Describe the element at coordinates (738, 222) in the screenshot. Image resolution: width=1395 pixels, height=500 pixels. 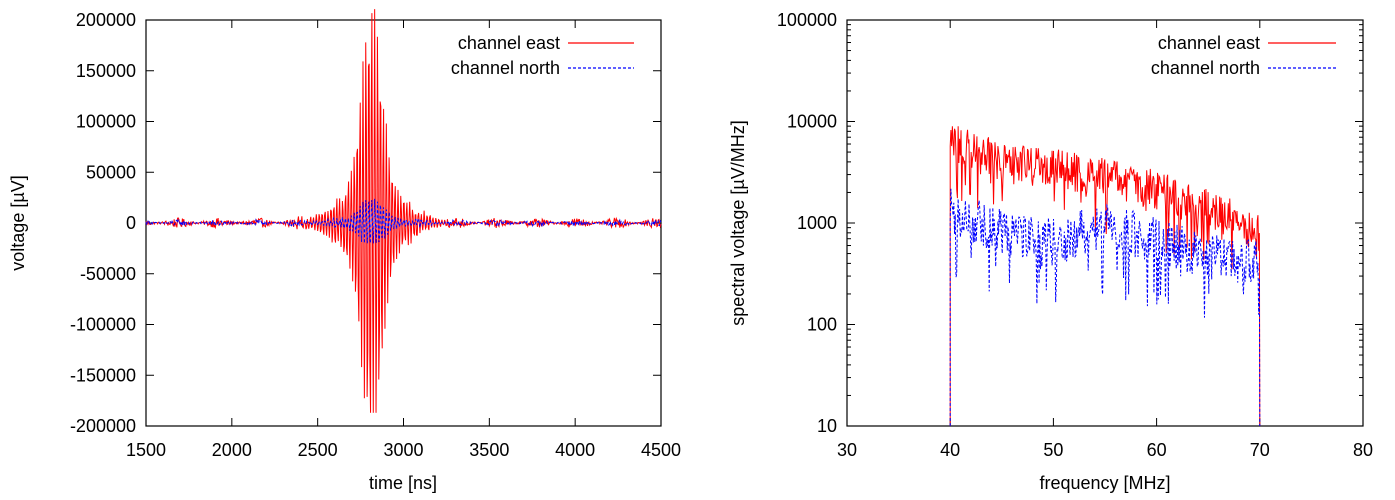
I see `y-axis-label: spectral voltage [µV/MHz]` at that location.